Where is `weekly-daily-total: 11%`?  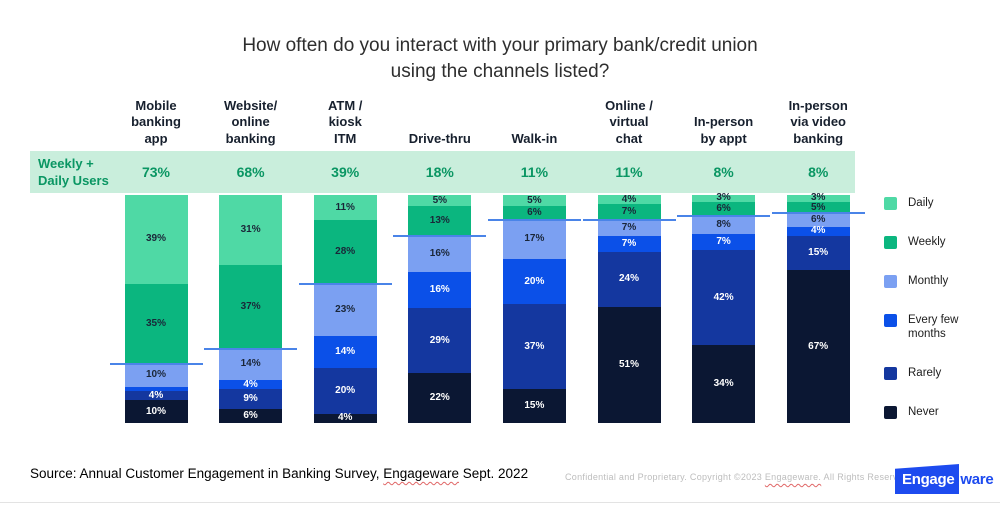
weekly-daily-total: 11% is located at coordinates (629, 172).